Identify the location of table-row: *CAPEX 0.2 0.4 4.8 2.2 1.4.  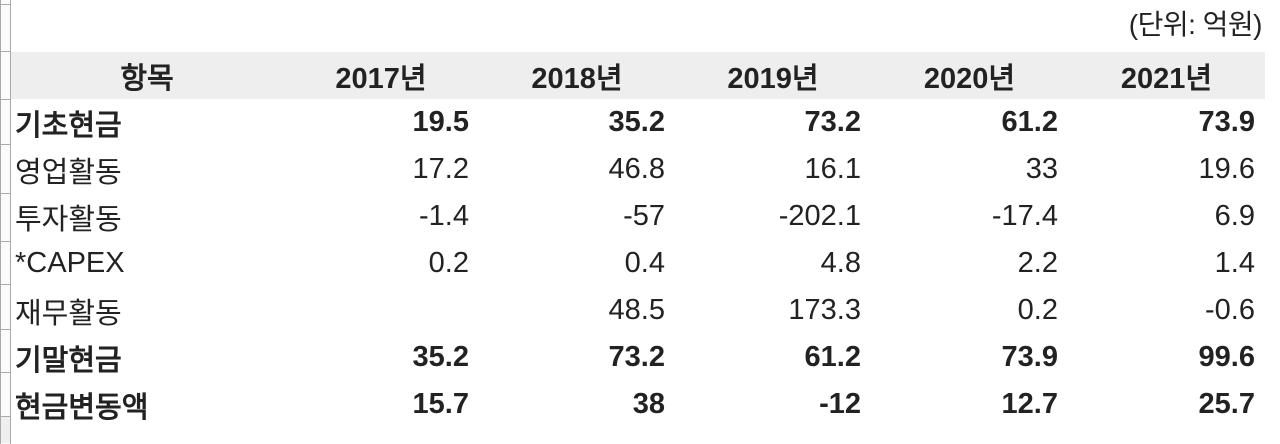
(638, 263).